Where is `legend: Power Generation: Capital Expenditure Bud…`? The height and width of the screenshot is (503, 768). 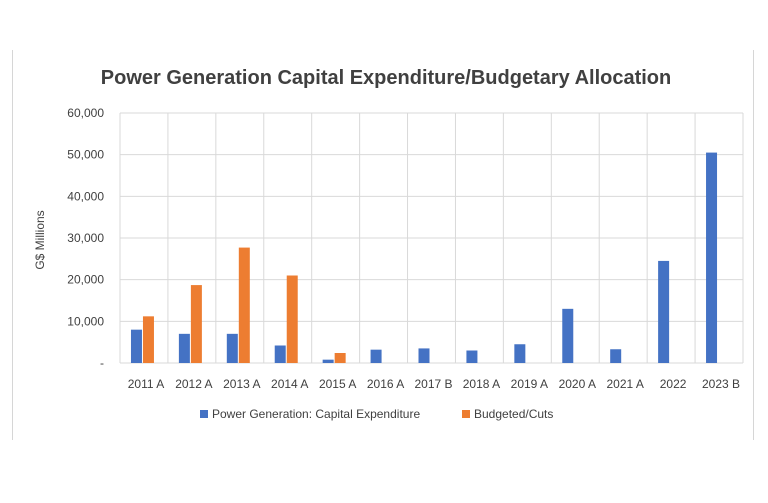 legend: Power Generation: Capital Expenditure Bud… is located at coordinates (376, 414).